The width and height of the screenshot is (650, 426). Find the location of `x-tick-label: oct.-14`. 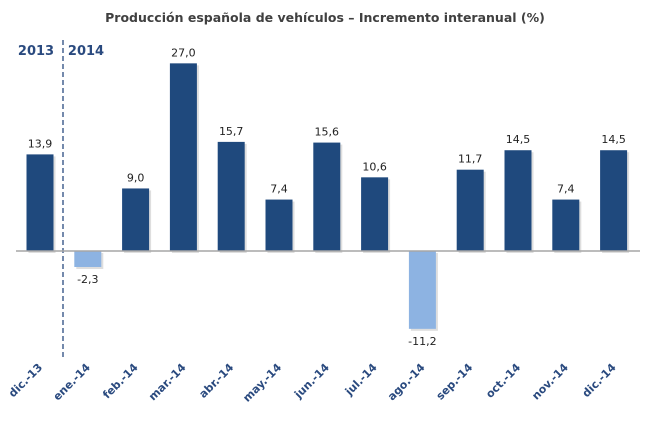

x-tick-label: oct.-14 is located at coordinates (503, 381).